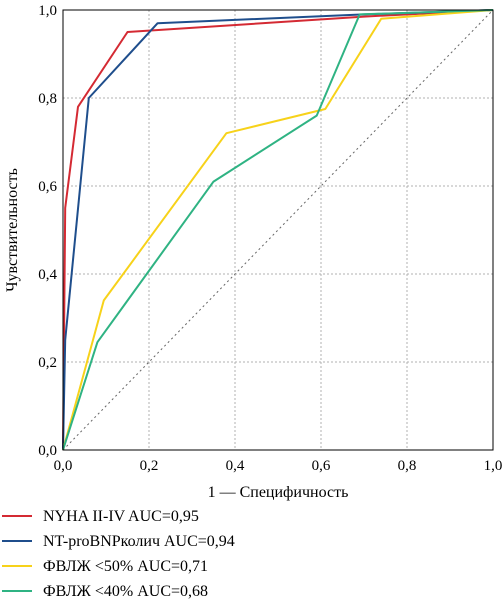 Image resolution: width=502 pixels, height=599 pixels. What do you see at coordinates (235, 466) in the screenshot?
I see `x-tick-label: 0,4` at bounding box center [235, 466].